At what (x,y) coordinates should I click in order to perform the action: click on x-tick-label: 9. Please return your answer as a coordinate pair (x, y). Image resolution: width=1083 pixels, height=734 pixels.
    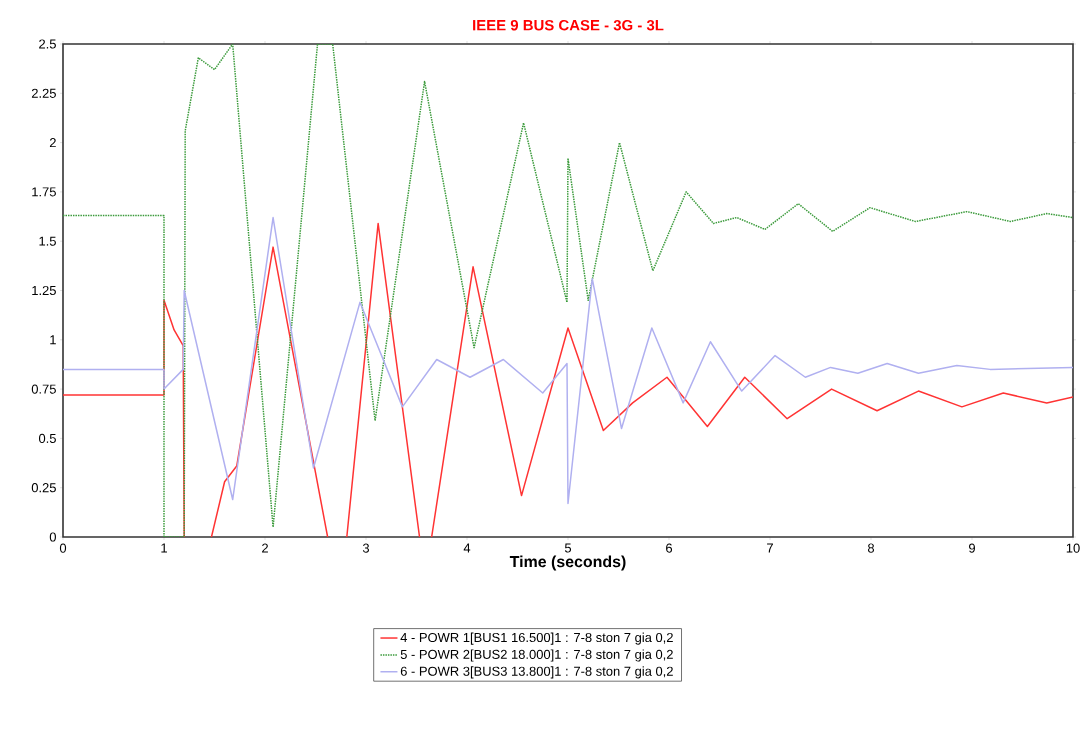
    Looking at the image, I should click on (972, 548).